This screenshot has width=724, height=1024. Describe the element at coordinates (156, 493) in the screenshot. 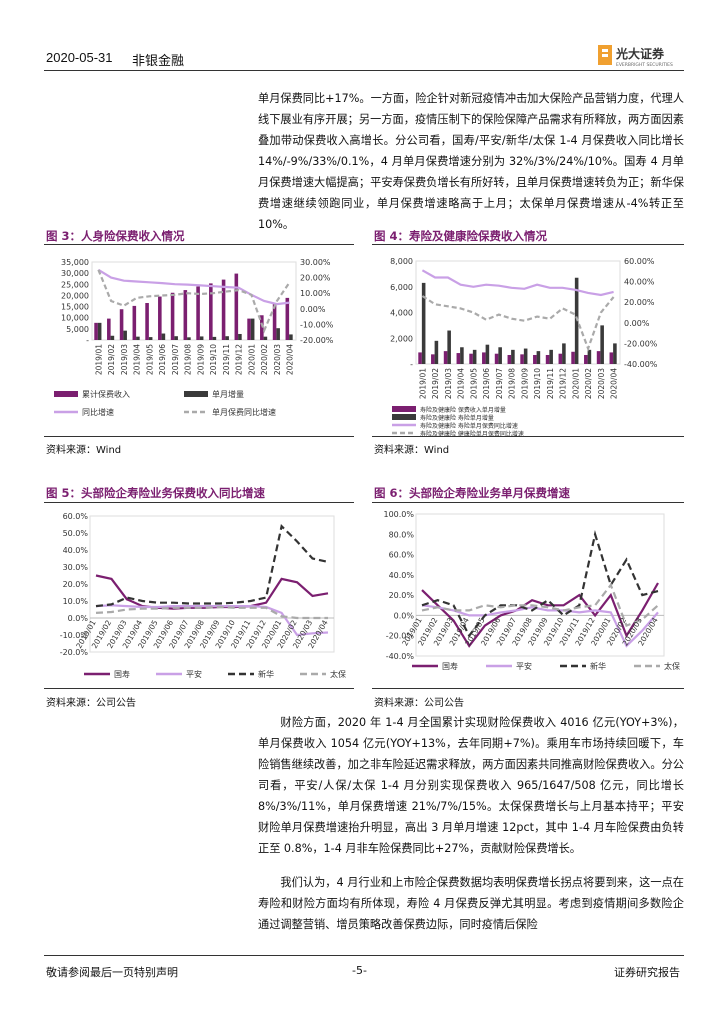

I see `figure-5-caption: 图 5：头部险企寿险业务保费收入同比增速` at that location.